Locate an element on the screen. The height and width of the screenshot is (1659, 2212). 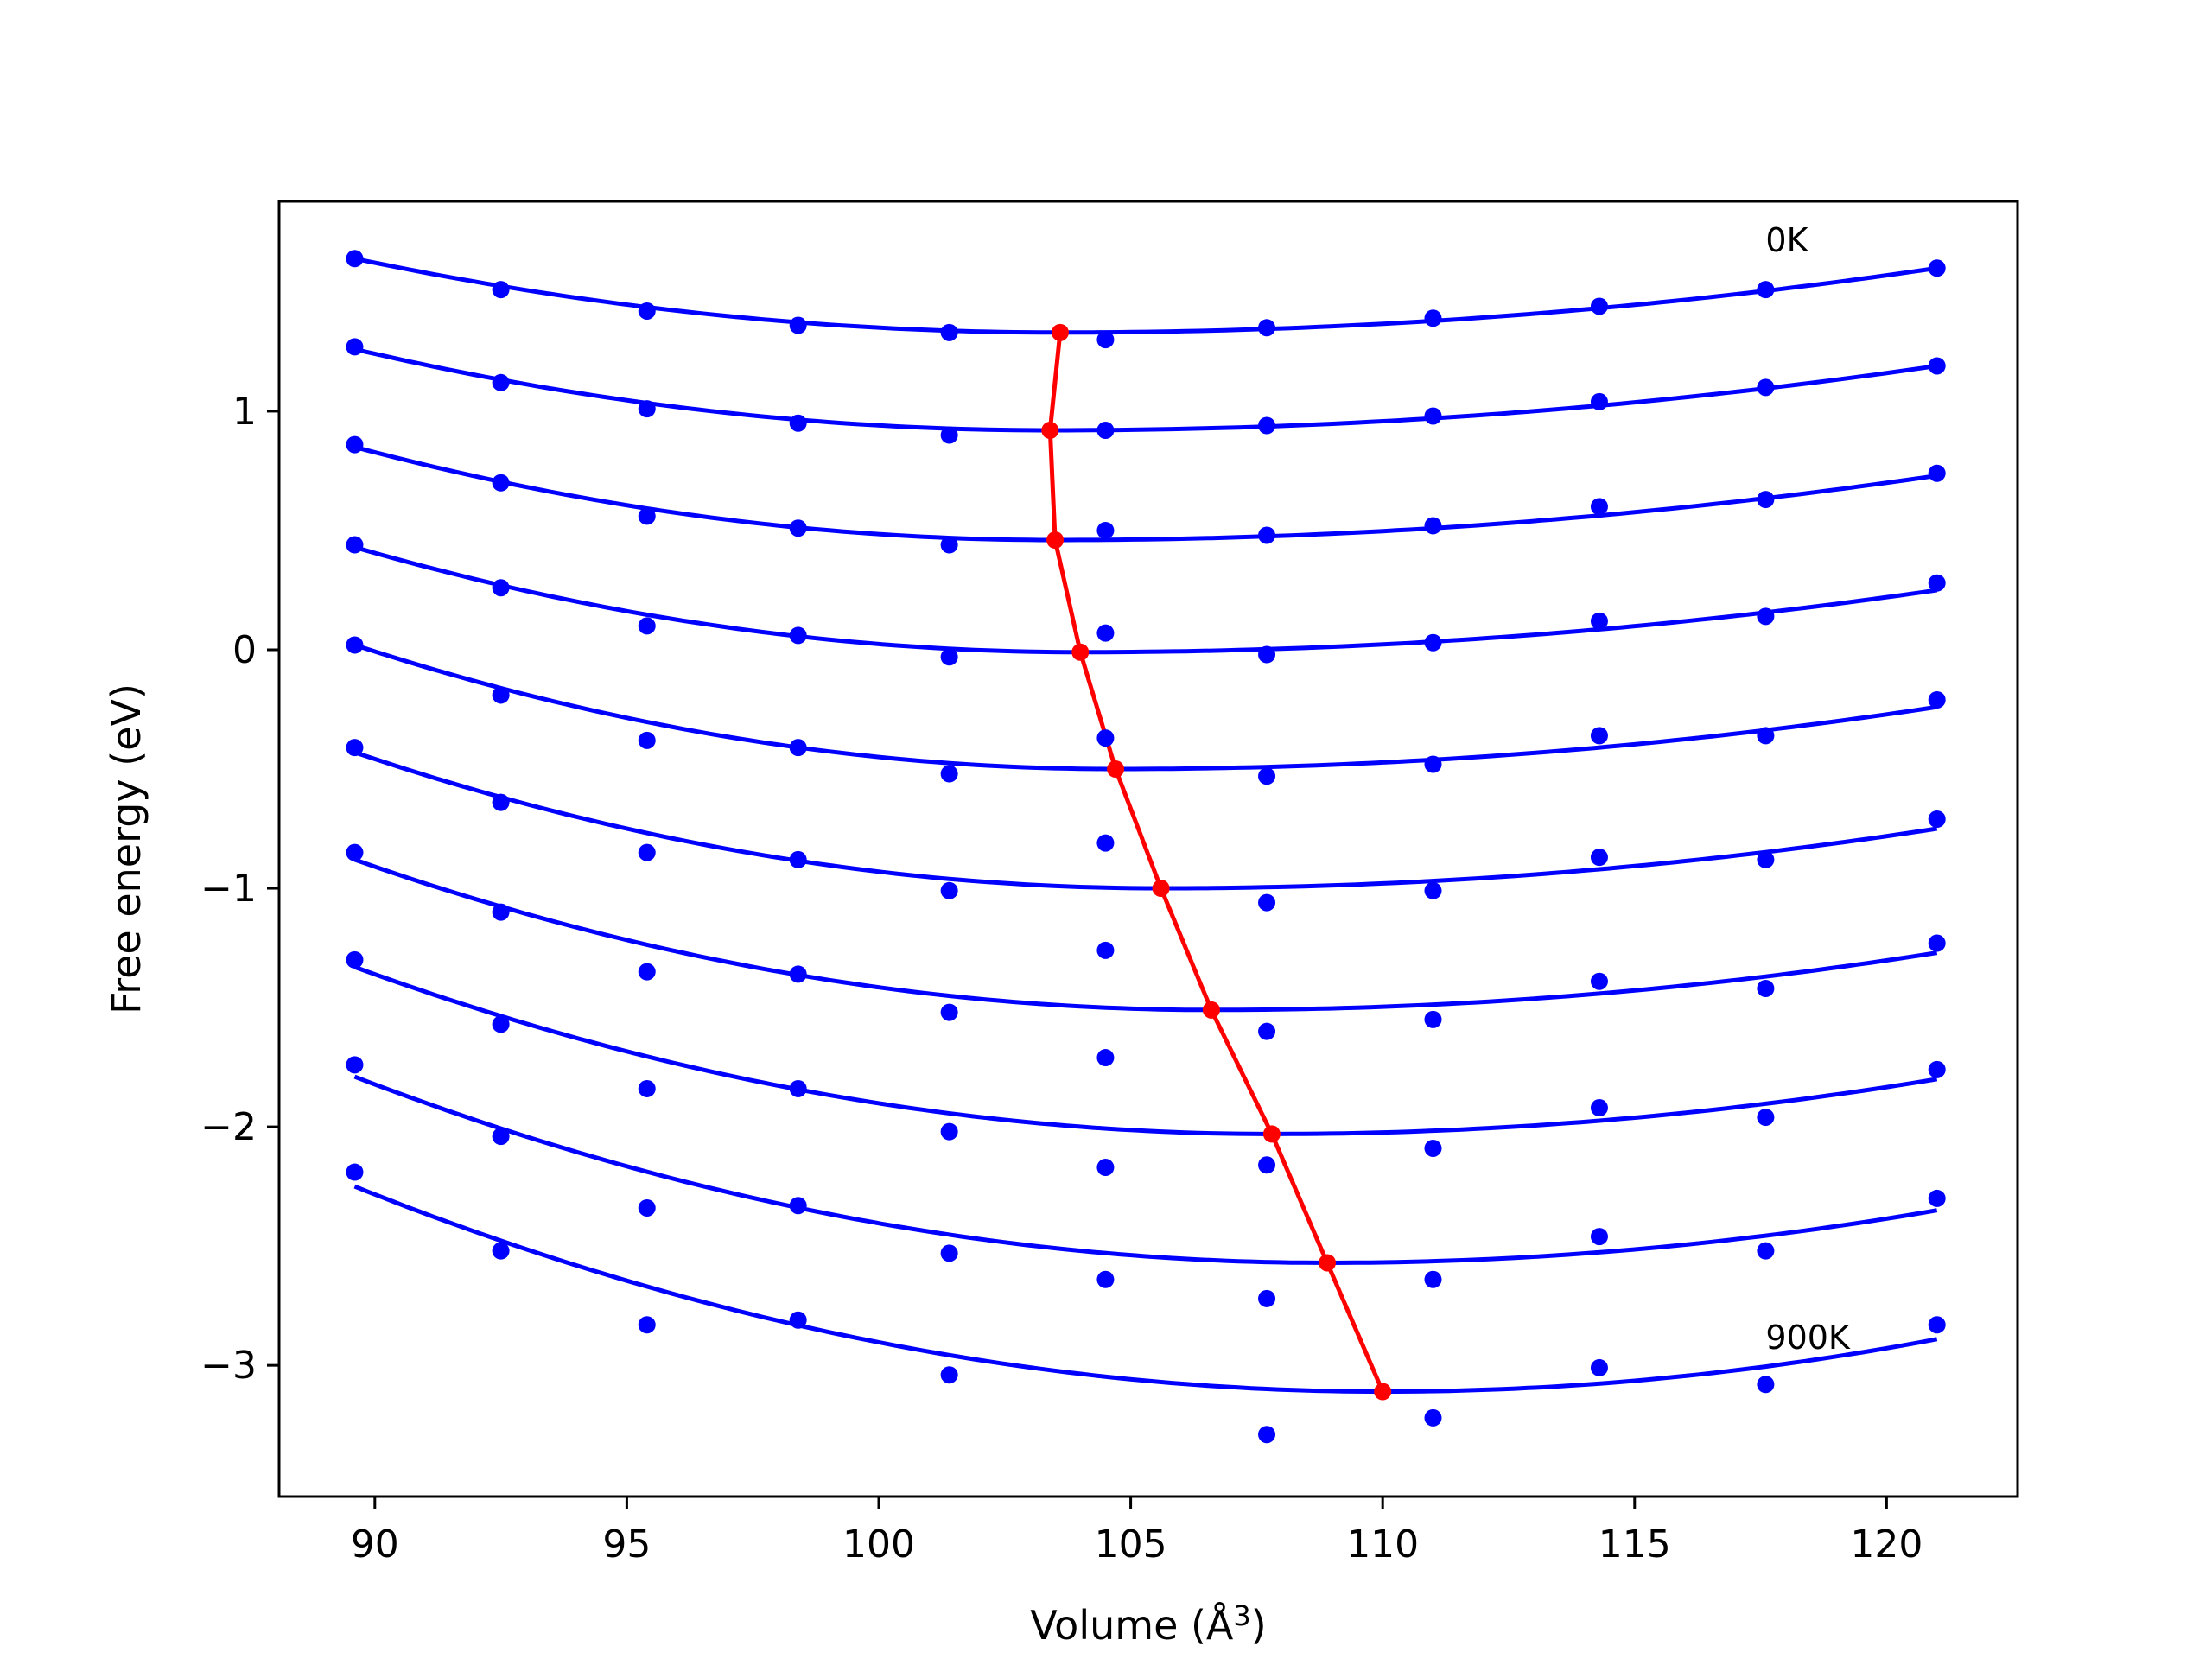
annotations: 0K 900K is located at coordinates (1808, 789).